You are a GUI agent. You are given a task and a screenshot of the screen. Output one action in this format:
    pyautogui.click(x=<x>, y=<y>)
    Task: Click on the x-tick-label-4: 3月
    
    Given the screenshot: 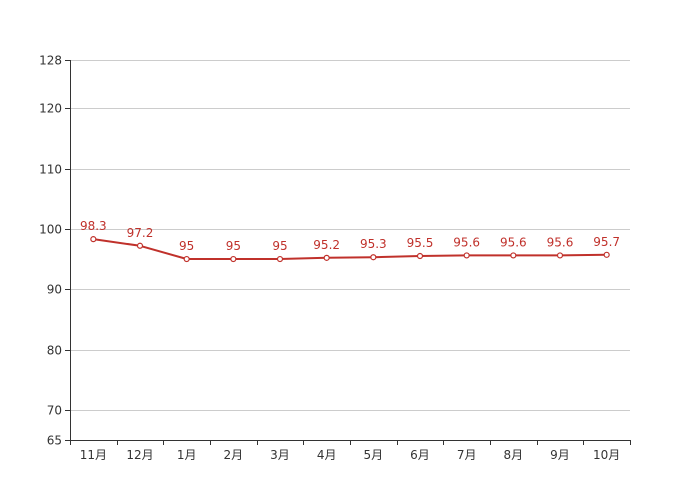 What is the action you would take?
    pyautogui.click(x=280, y=455)
    